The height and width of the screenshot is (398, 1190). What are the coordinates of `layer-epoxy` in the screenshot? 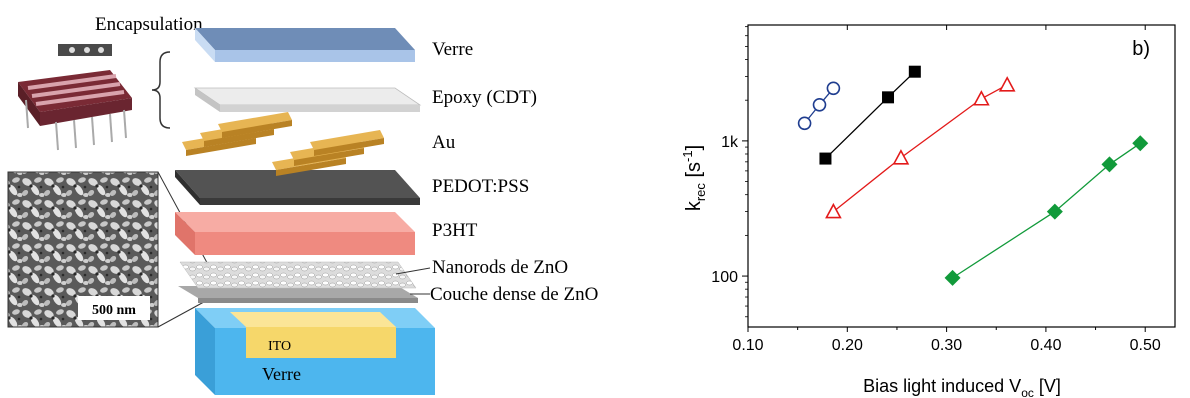 It's located at (307, 99).